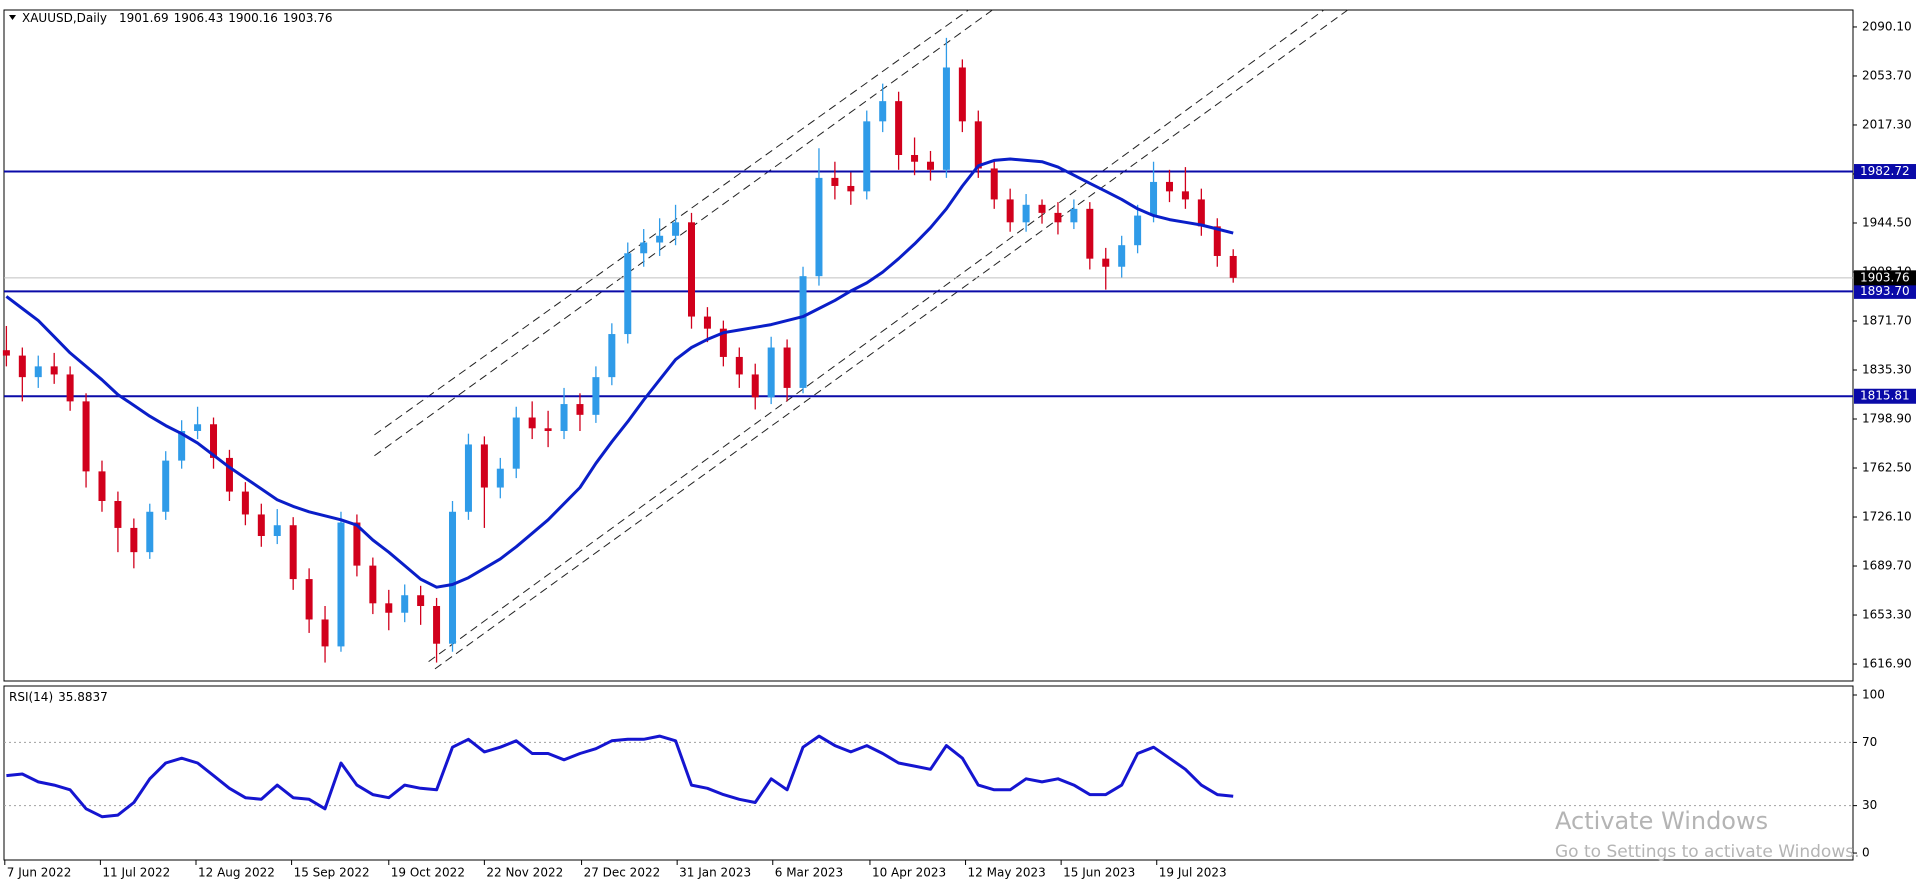 The image size is (1920, 884). Describe the element at coordinates (31, 697) in the screenshot. I see `rsi-title: RSI(14)` at that location.